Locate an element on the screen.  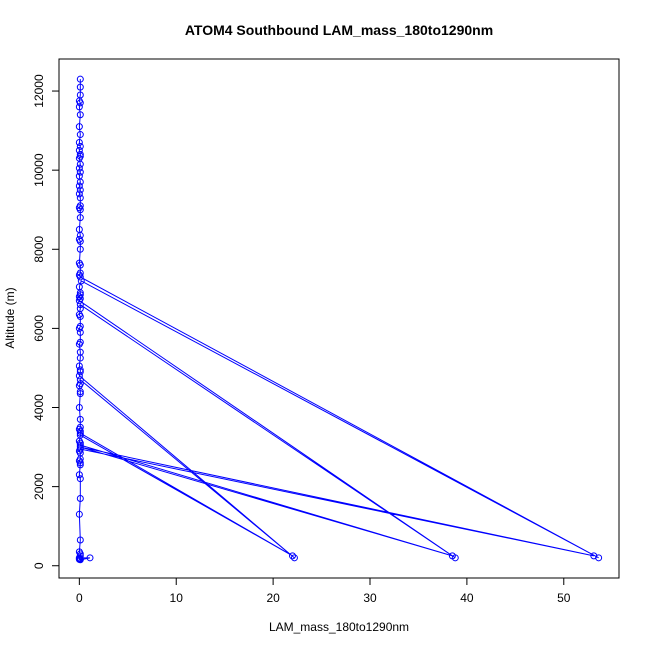
x-tick-label: 0 is located at coordinates (79, 598).